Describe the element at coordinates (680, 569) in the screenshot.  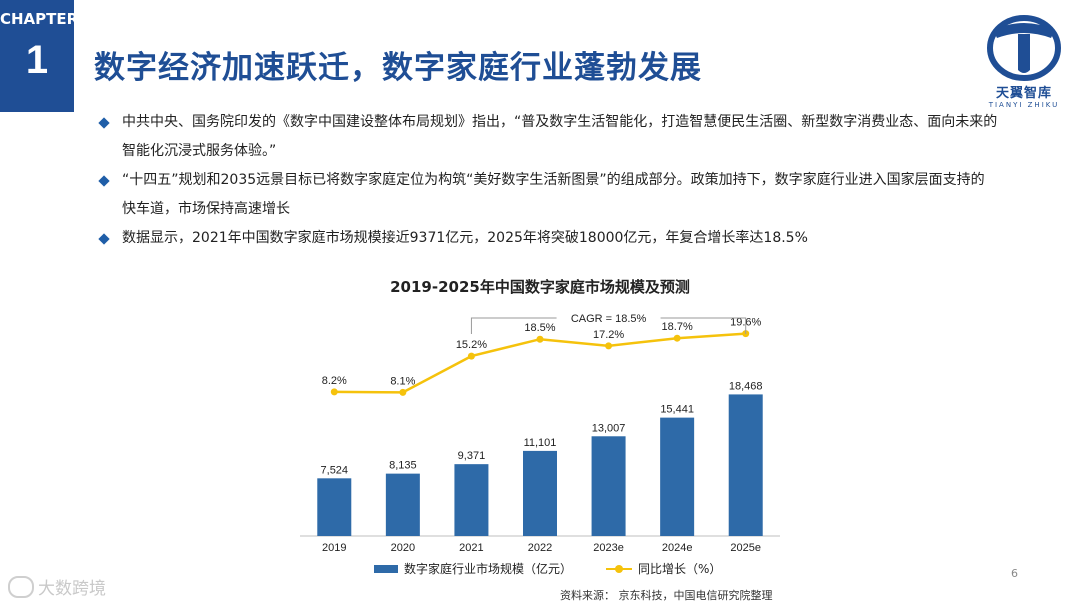
I see `legend-line-label: 同比增长（%）` at that location.